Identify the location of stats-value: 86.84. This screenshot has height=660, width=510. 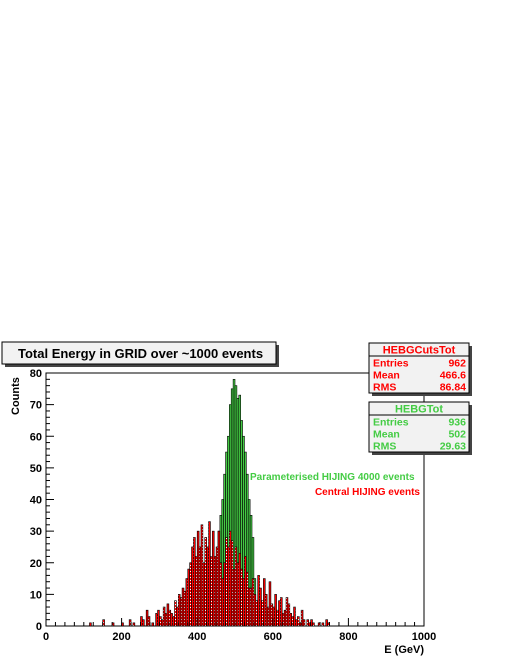
(453, 388).